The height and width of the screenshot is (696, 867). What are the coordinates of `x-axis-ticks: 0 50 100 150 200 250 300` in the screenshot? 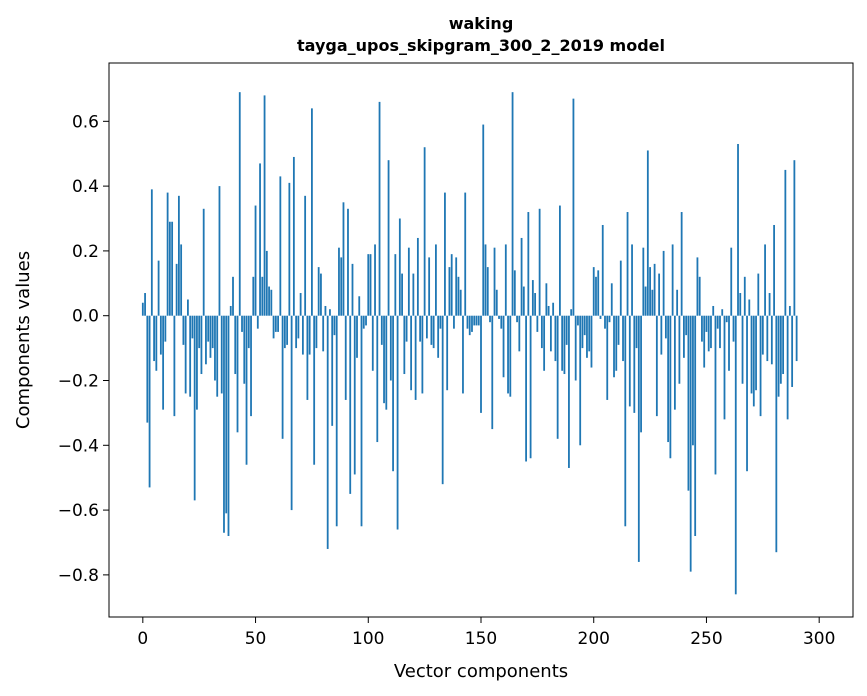 It's located at (486, 633).